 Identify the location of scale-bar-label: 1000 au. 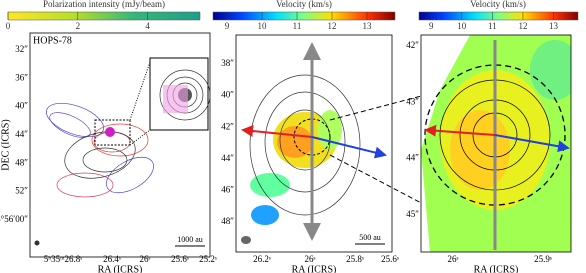
(190, 239).